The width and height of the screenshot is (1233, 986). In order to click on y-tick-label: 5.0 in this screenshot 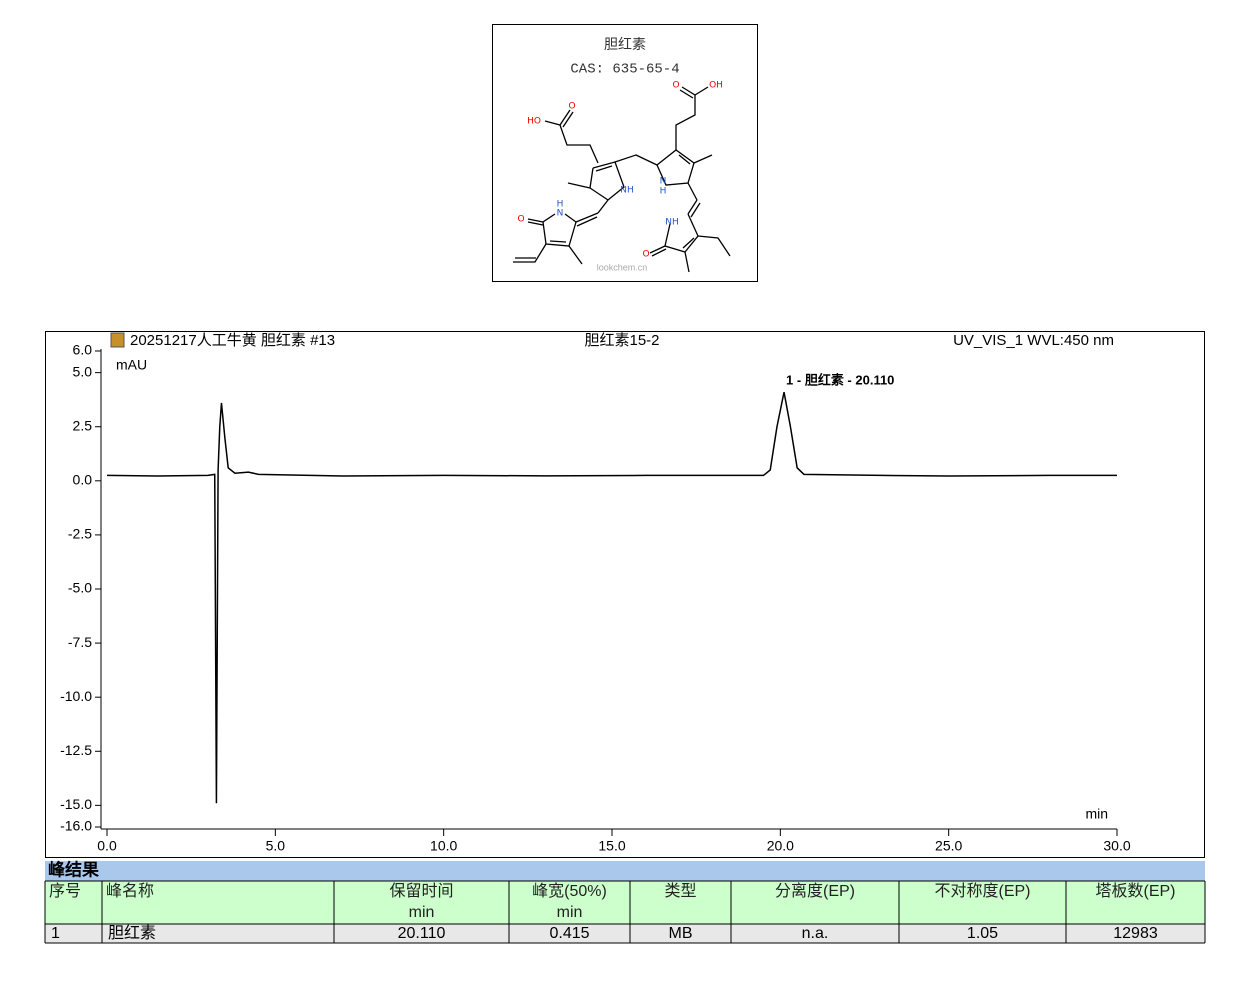, I will do `click(83, 371)`.